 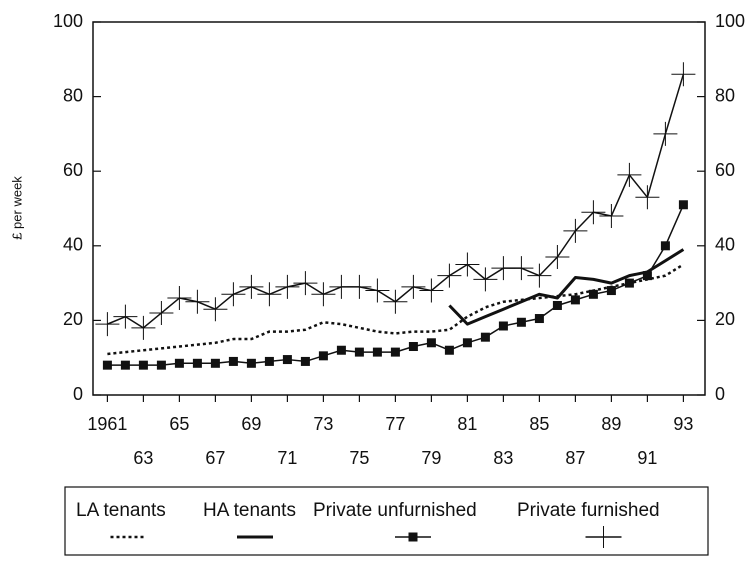 I want to click on x-tick-label: 1961, so click(x=107, y=424).